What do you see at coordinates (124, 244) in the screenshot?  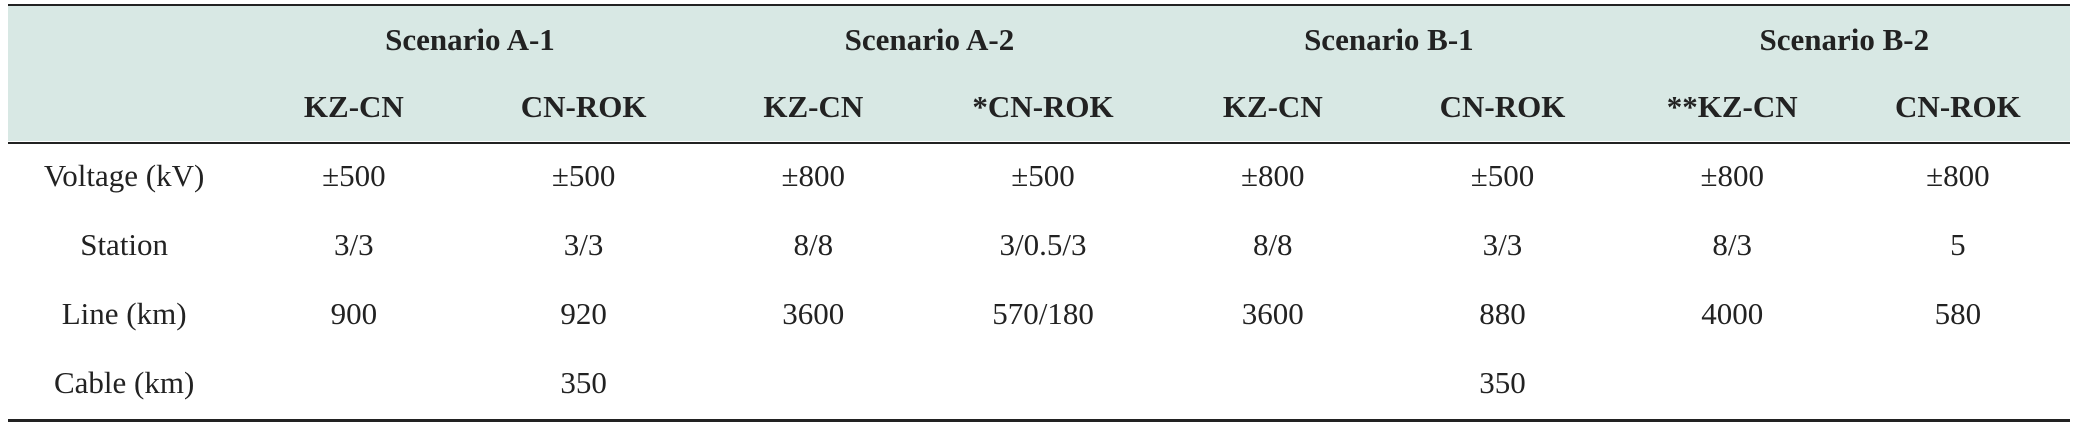 I see `row-label: Station` at bounding box center [124, 244].